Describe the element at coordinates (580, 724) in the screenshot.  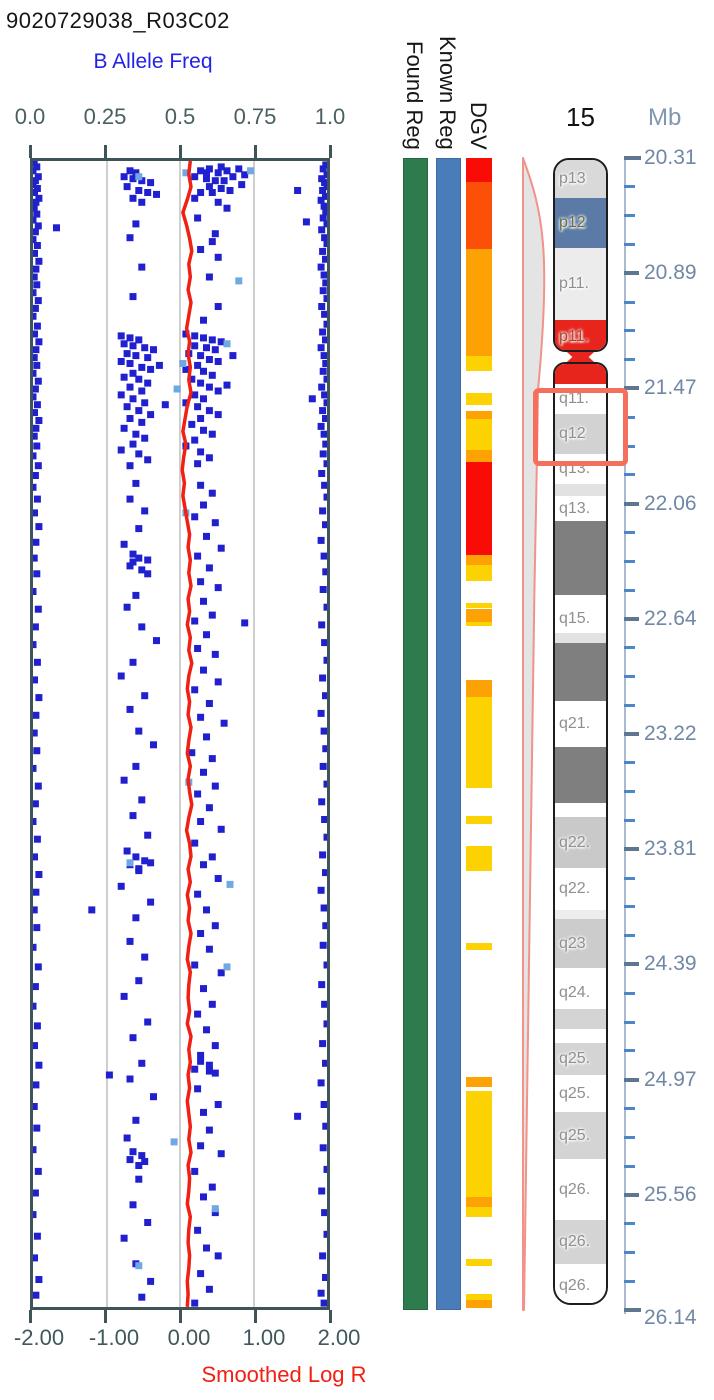
I see `chrom-band-q21: q21.` at that location.